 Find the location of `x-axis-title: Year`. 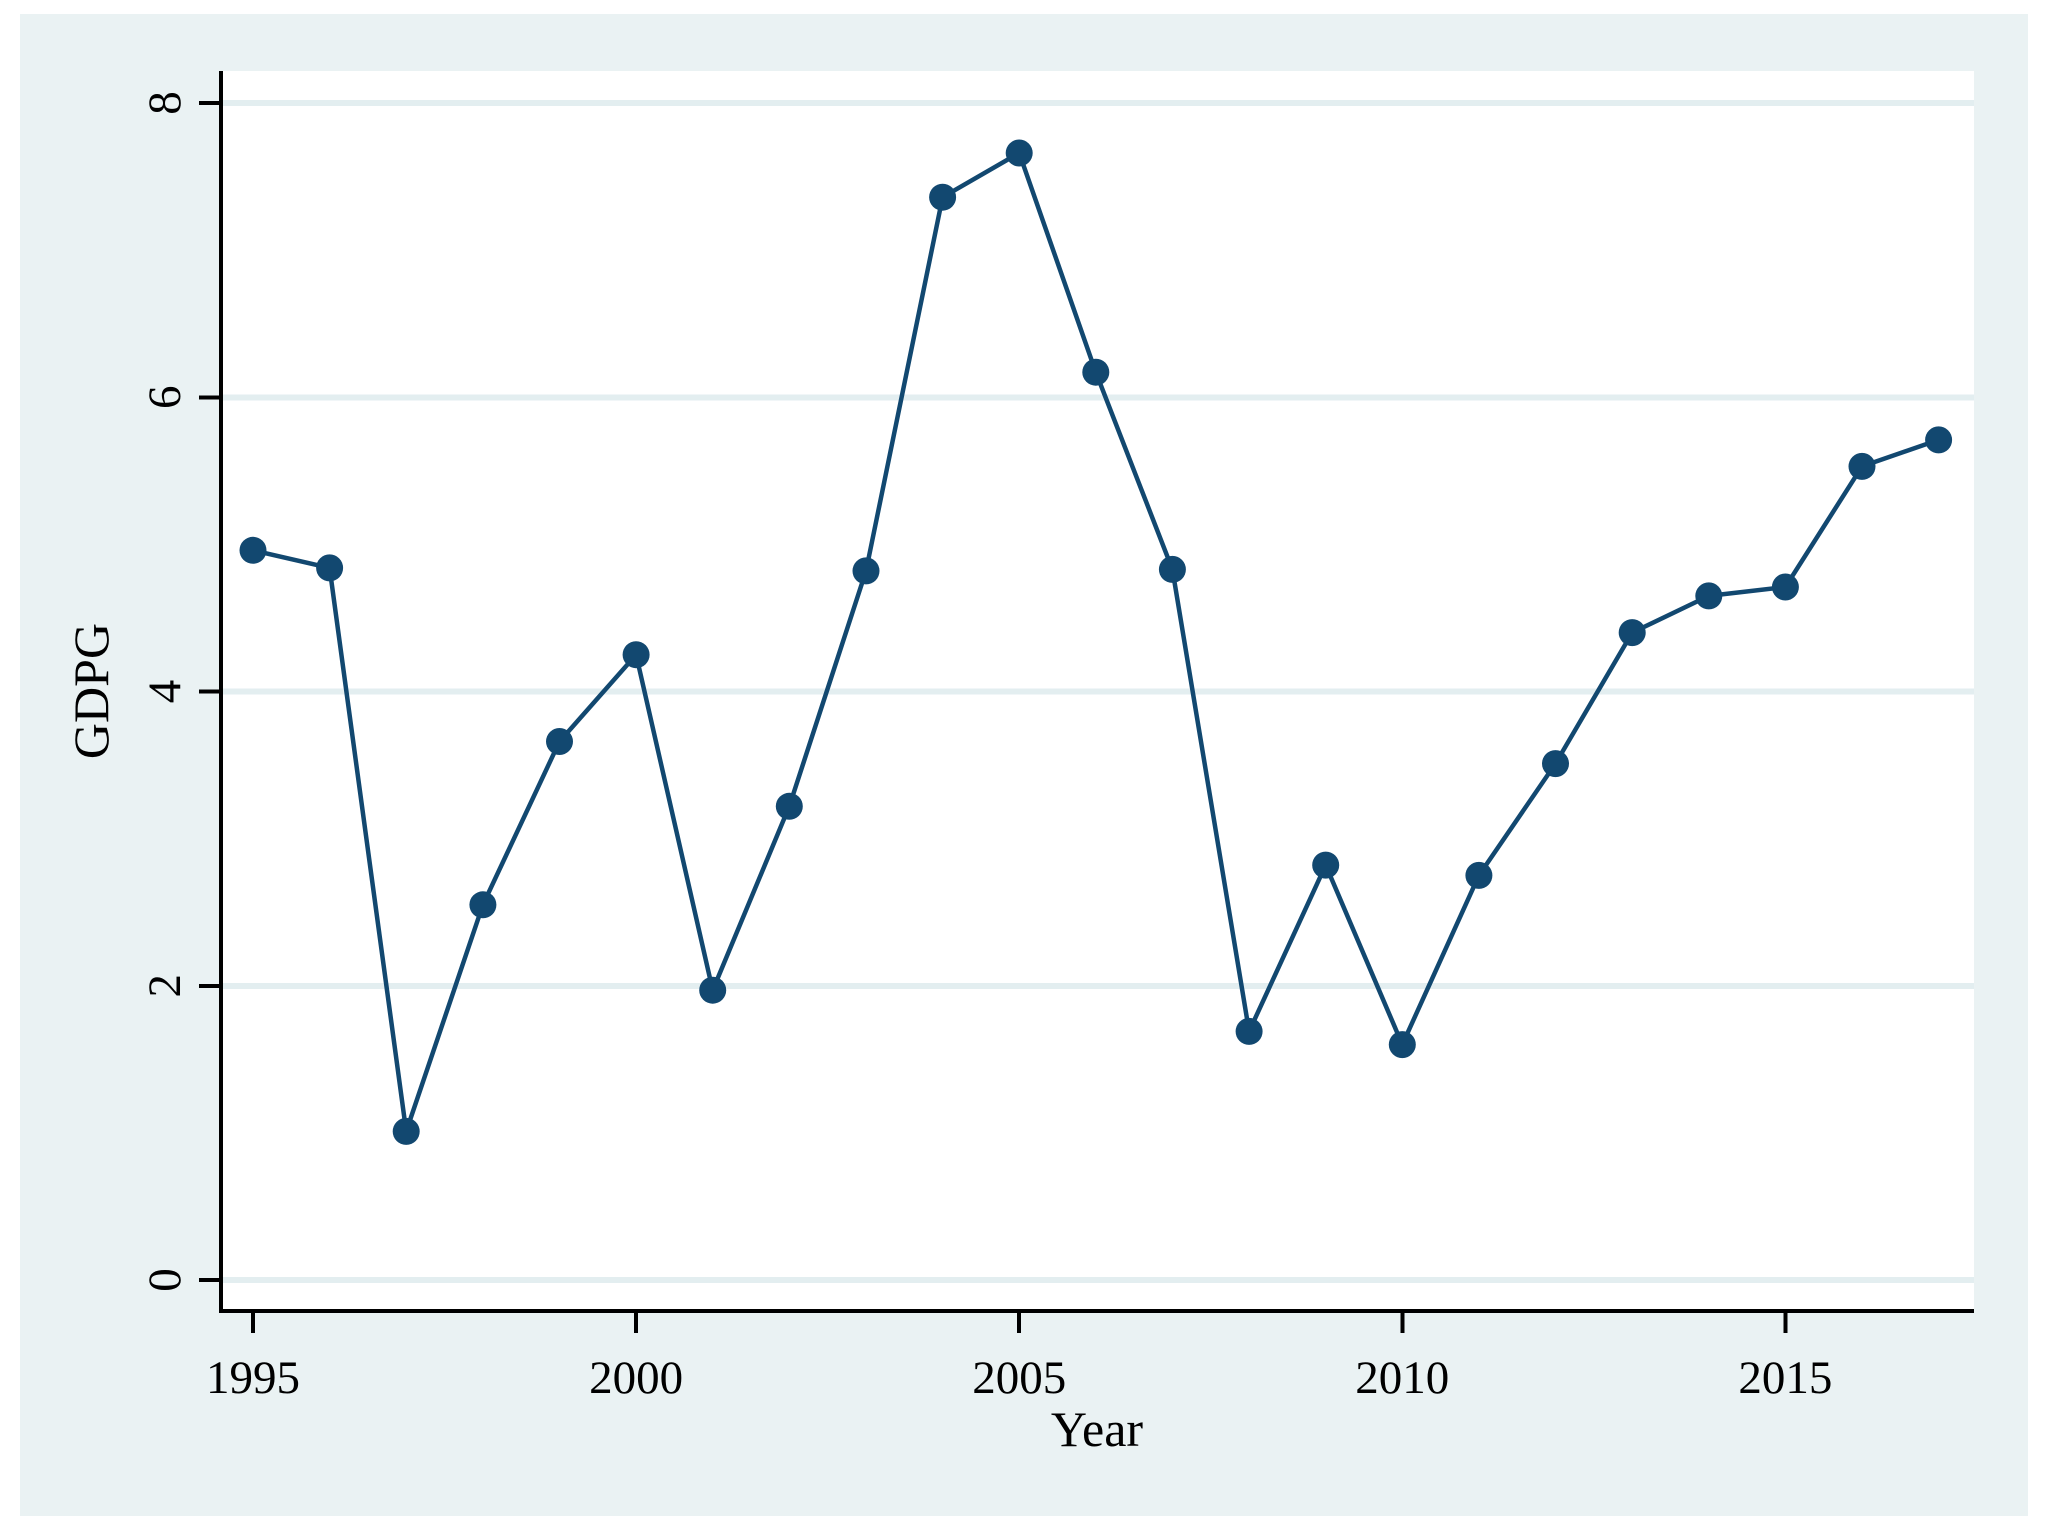

x-axis-title: Year is located at coordinates (1097, 1429).